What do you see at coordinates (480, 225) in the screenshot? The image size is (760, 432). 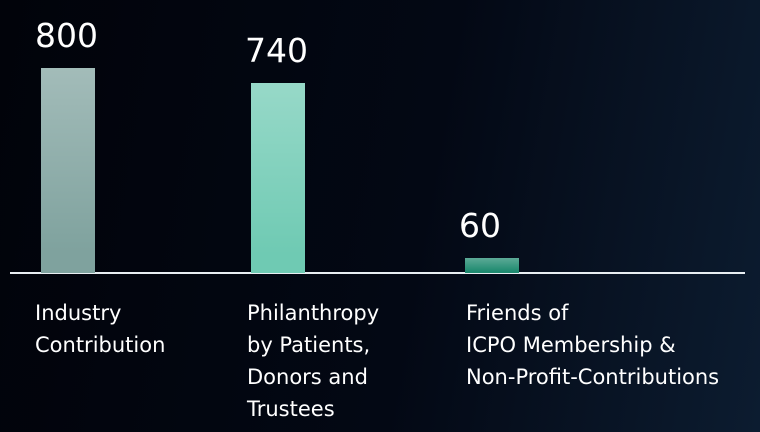 I see `value-label: 60` at bounding box center [480, 225].